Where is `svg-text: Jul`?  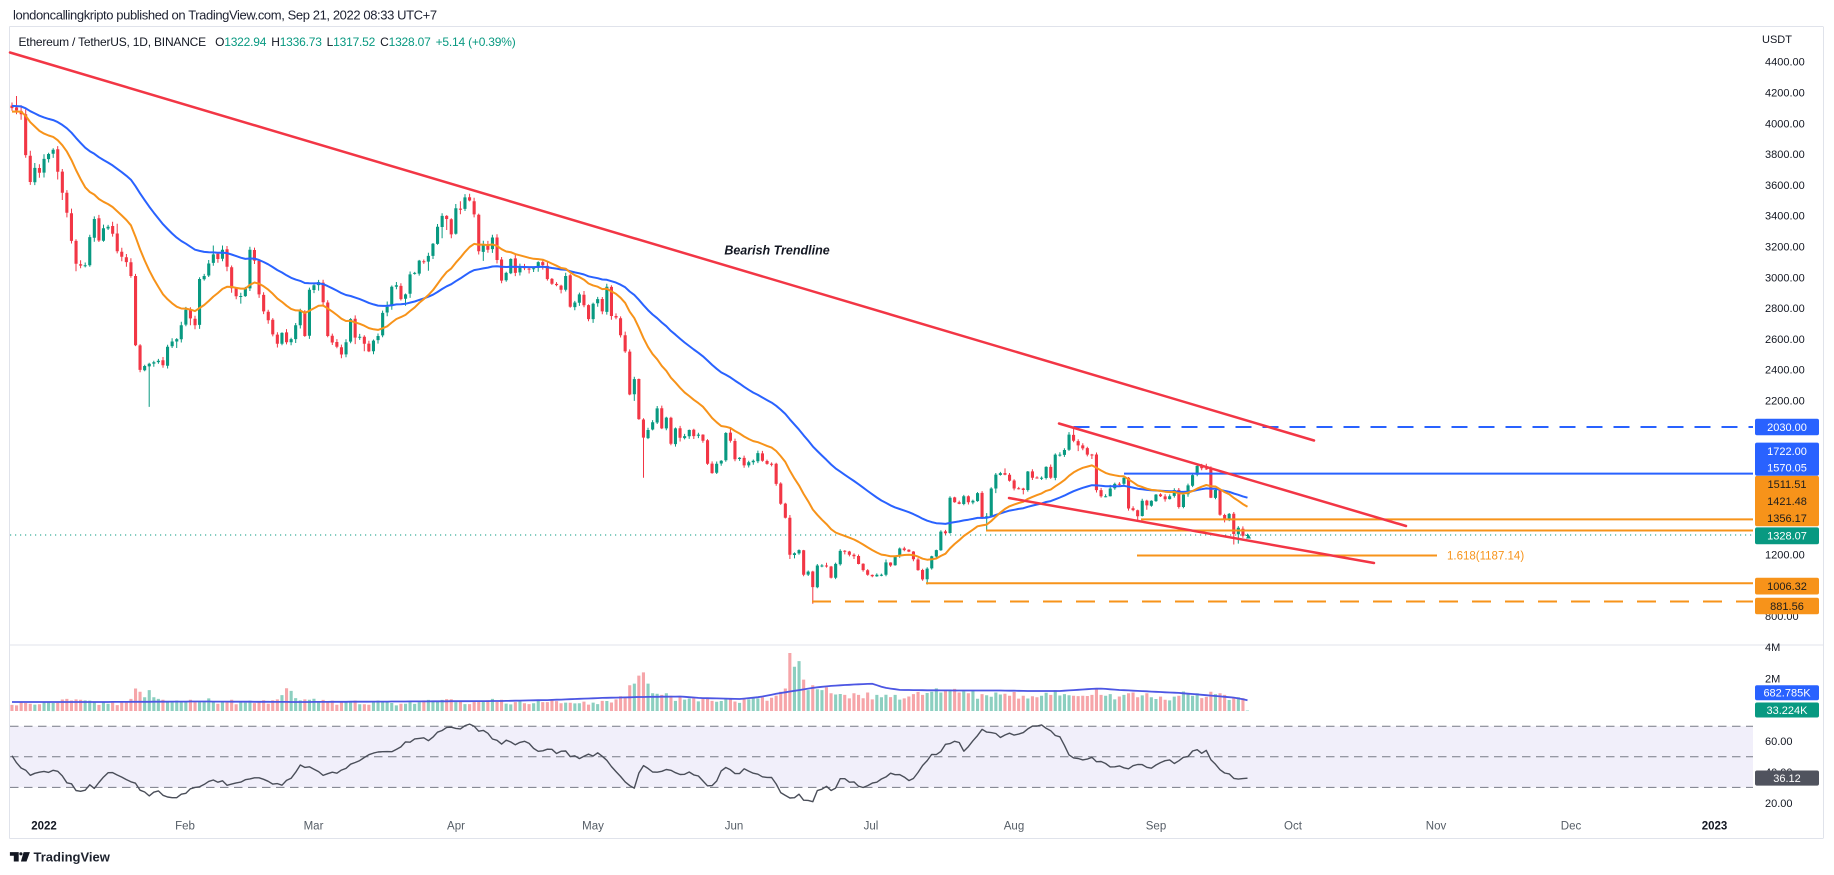
svg-text: Jul is located at coordinates (871, 827).